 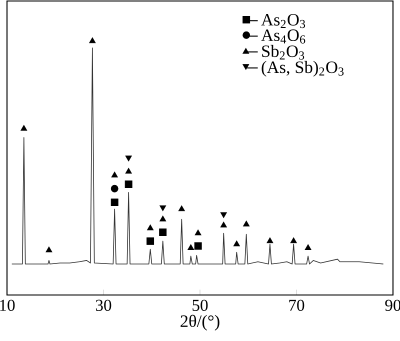 What do you see at coordinates (200, 305) in the screenshot?
I see `x-tick-label: 50` at bounding box center [200, 305].